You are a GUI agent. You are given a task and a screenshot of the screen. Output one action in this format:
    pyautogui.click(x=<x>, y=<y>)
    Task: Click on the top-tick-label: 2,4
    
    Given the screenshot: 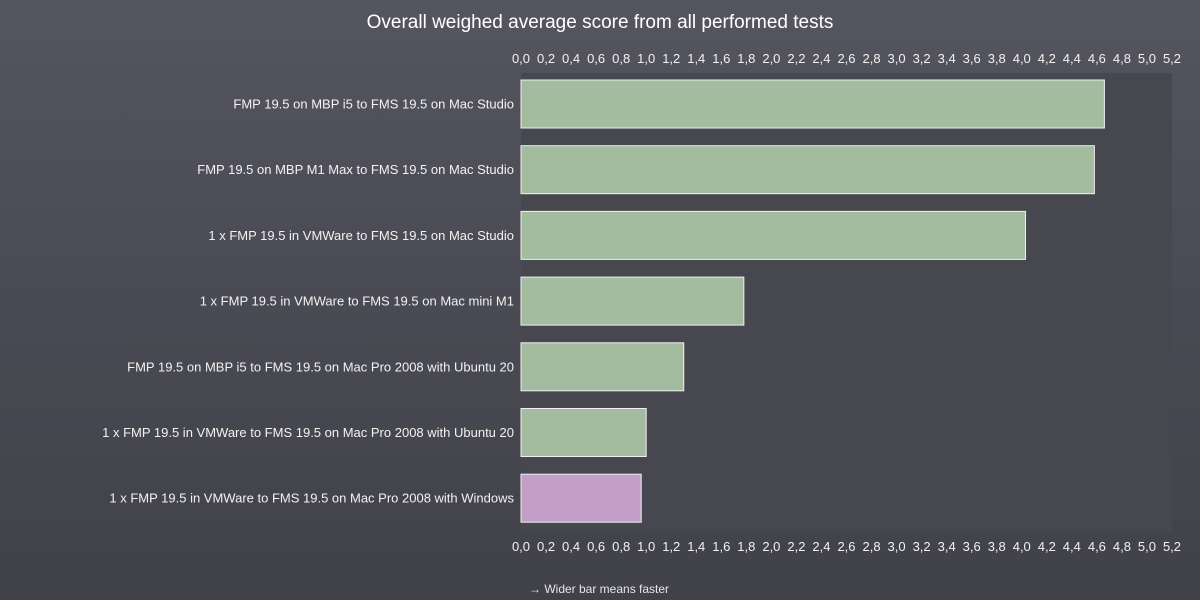 What is the action you would take?
    pyautogui.click(x=821, y=58)
    